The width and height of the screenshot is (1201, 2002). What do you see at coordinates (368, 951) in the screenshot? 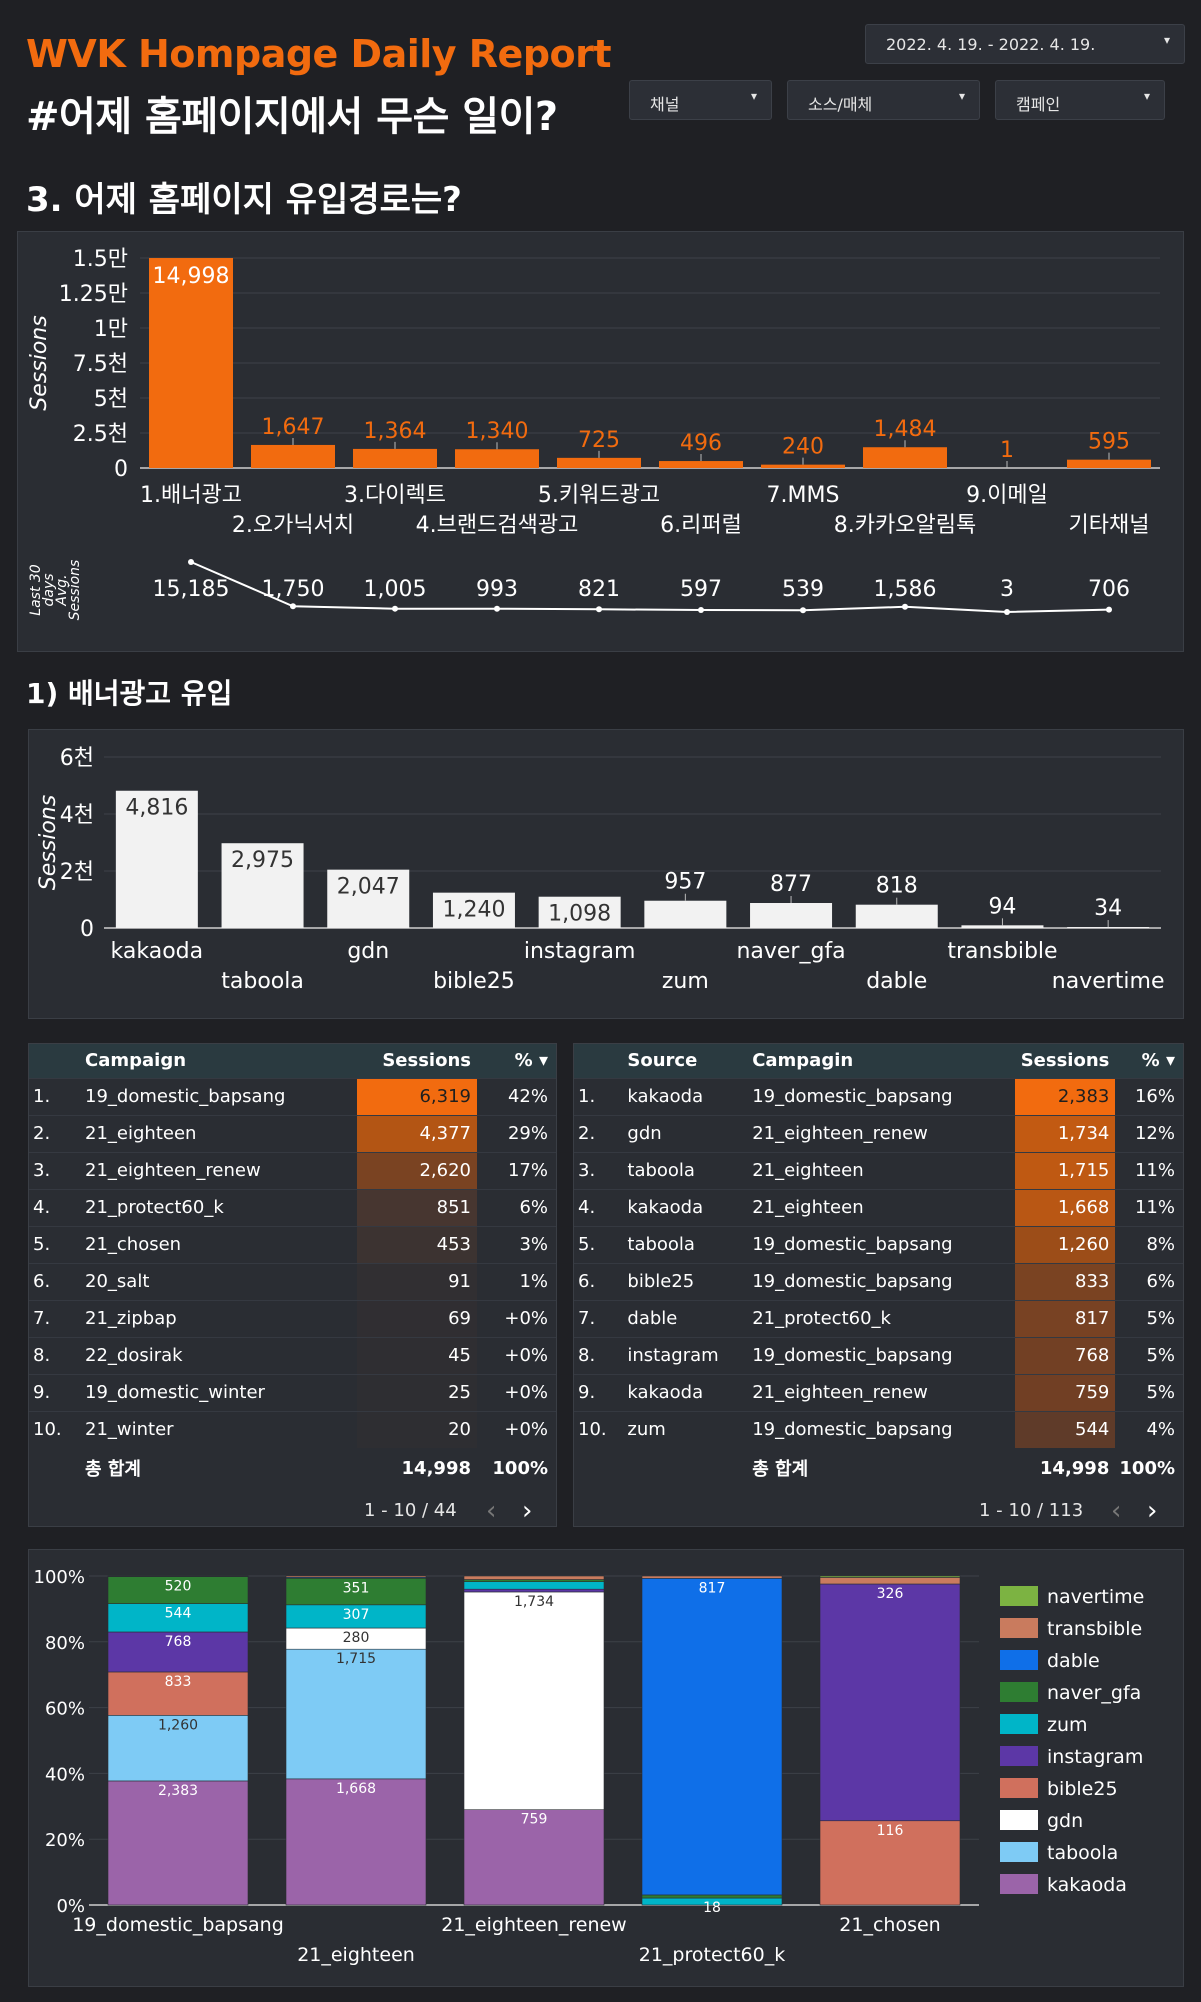
I see `x-tick-label: gdn` at bounding box center [368, 951].